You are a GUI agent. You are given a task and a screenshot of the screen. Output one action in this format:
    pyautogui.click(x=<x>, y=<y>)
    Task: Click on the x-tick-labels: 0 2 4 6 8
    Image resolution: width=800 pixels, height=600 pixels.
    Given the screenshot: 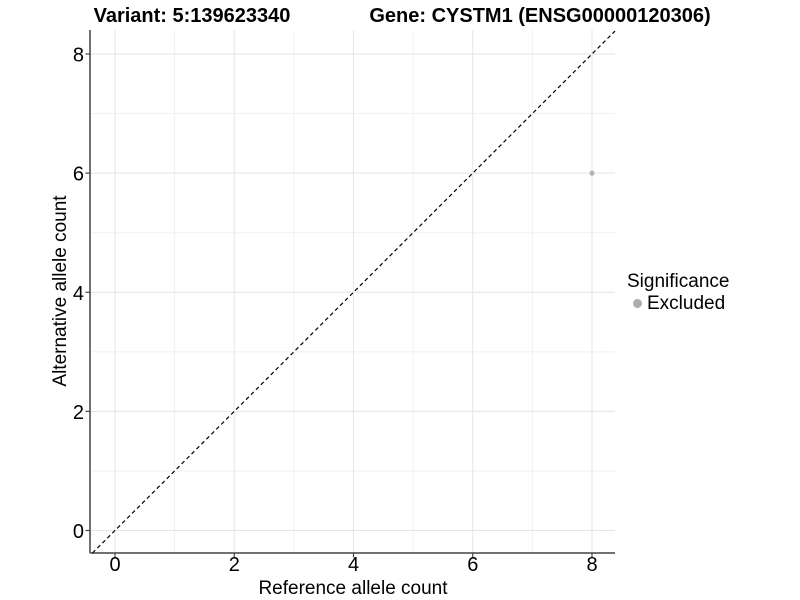 What is the action you would take?
    pyautogui.click(x=353, y=565)
    